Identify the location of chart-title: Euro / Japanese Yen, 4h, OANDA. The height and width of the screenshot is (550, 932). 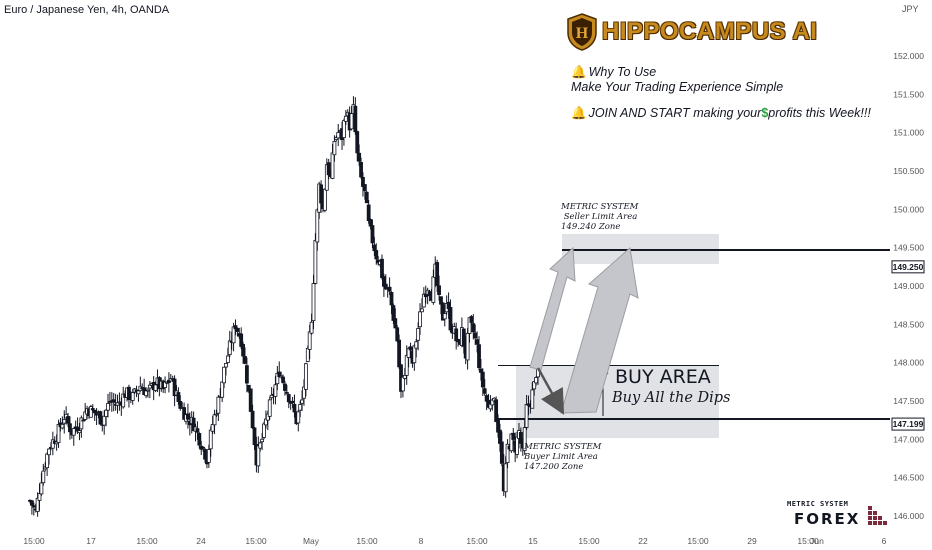
(87, 10).